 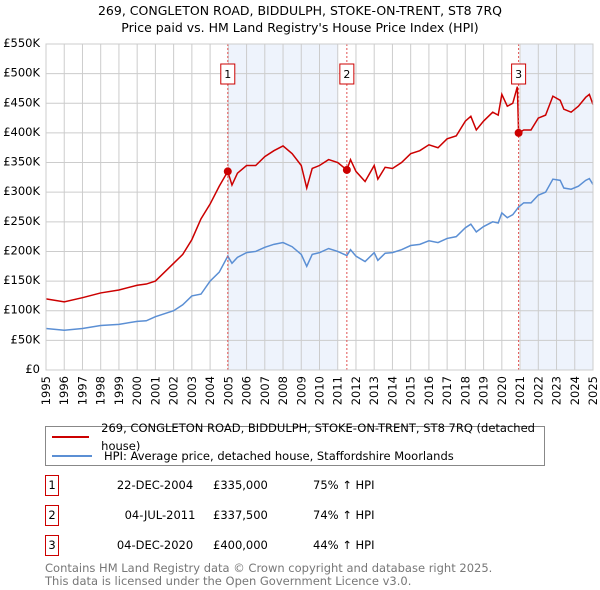 I want to click on x-tick-label: 2016, so click(x=429, y=390).